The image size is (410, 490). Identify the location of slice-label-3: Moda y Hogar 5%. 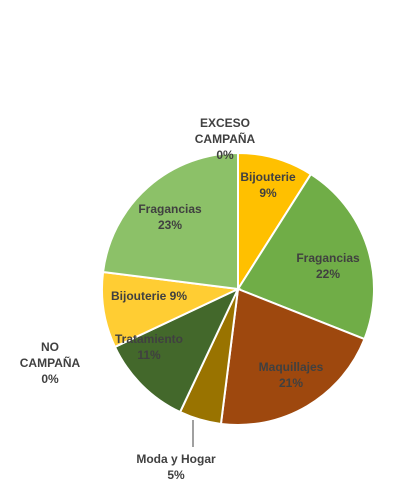
(176, 467).